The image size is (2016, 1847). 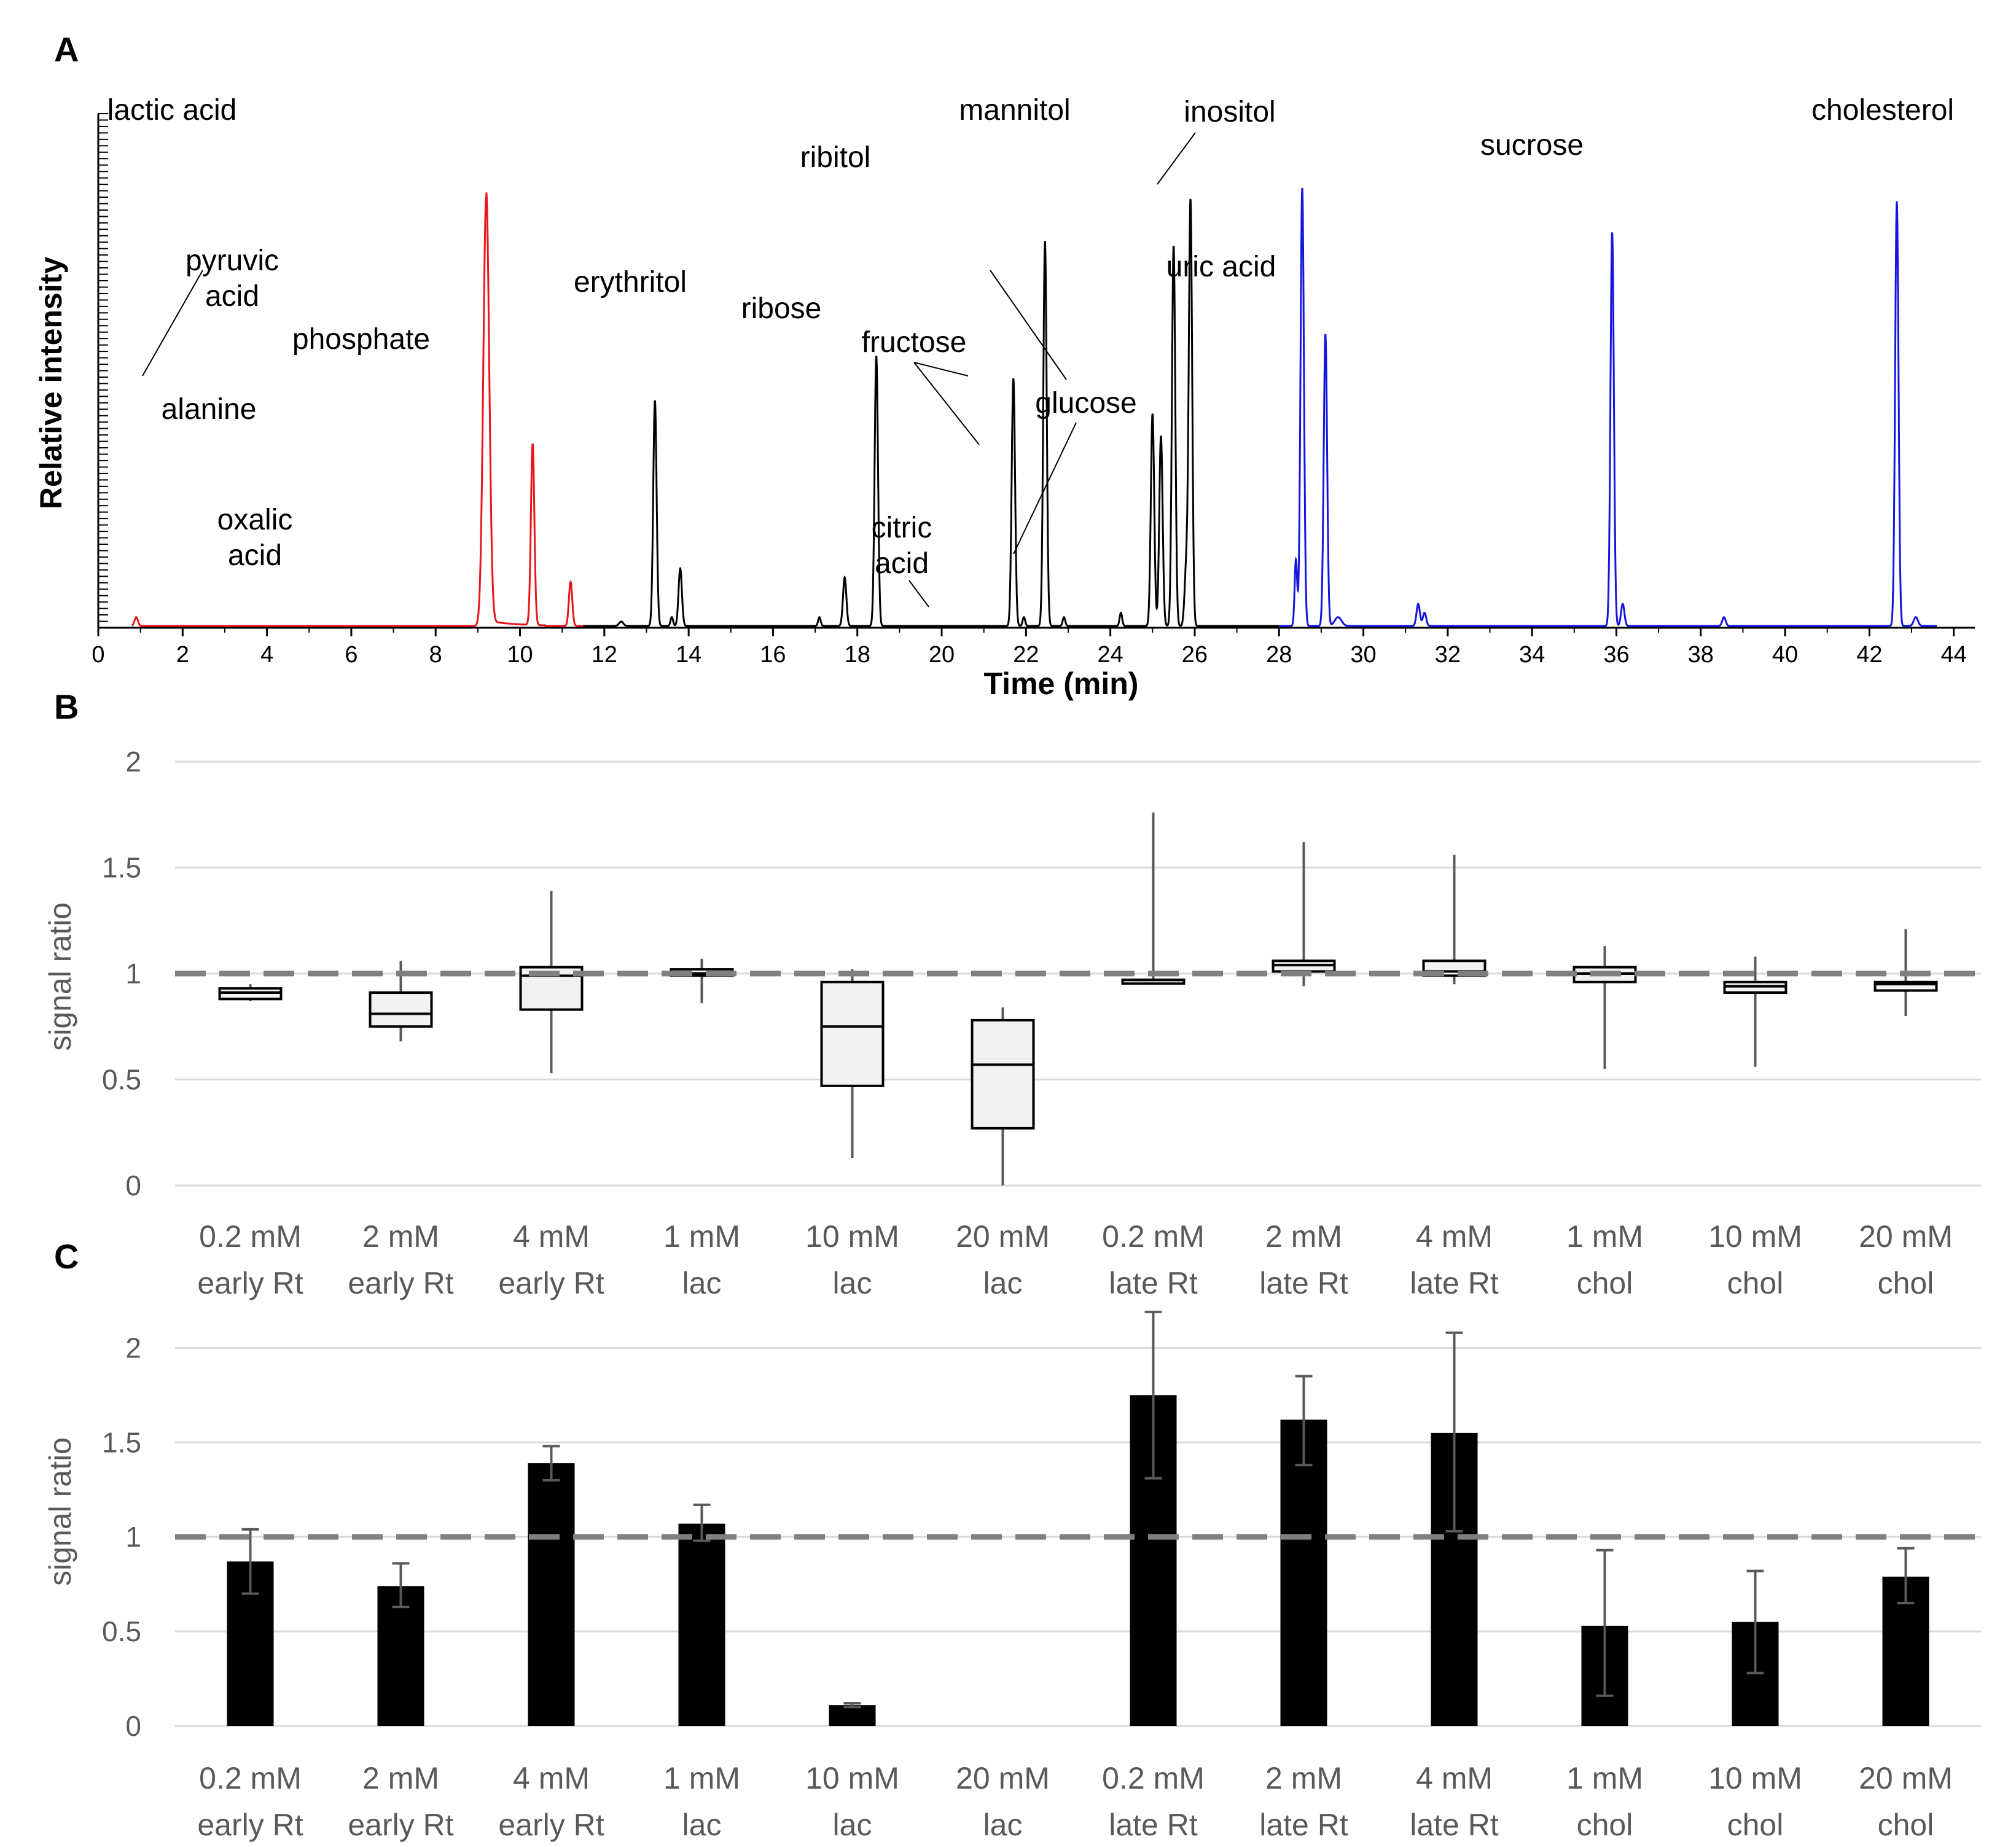 What do you see at coordinates (702, 1283) in the screenshot?
I see `category-label-line: lac` at bounding box center [702, 1283].